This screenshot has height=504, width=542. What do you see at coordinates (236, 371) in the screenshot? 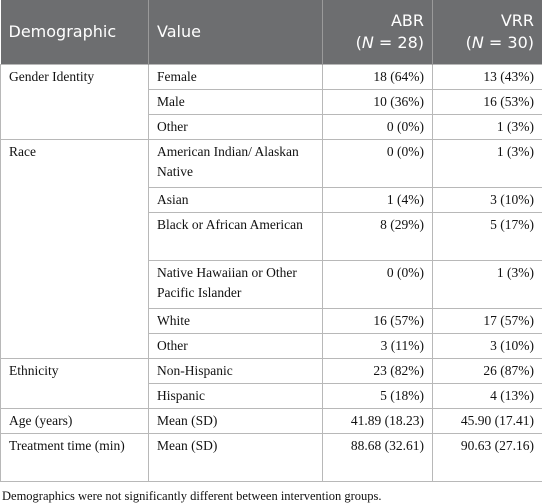
I see `row-label: Non-Hispanic` at bounding box center [236, 371].